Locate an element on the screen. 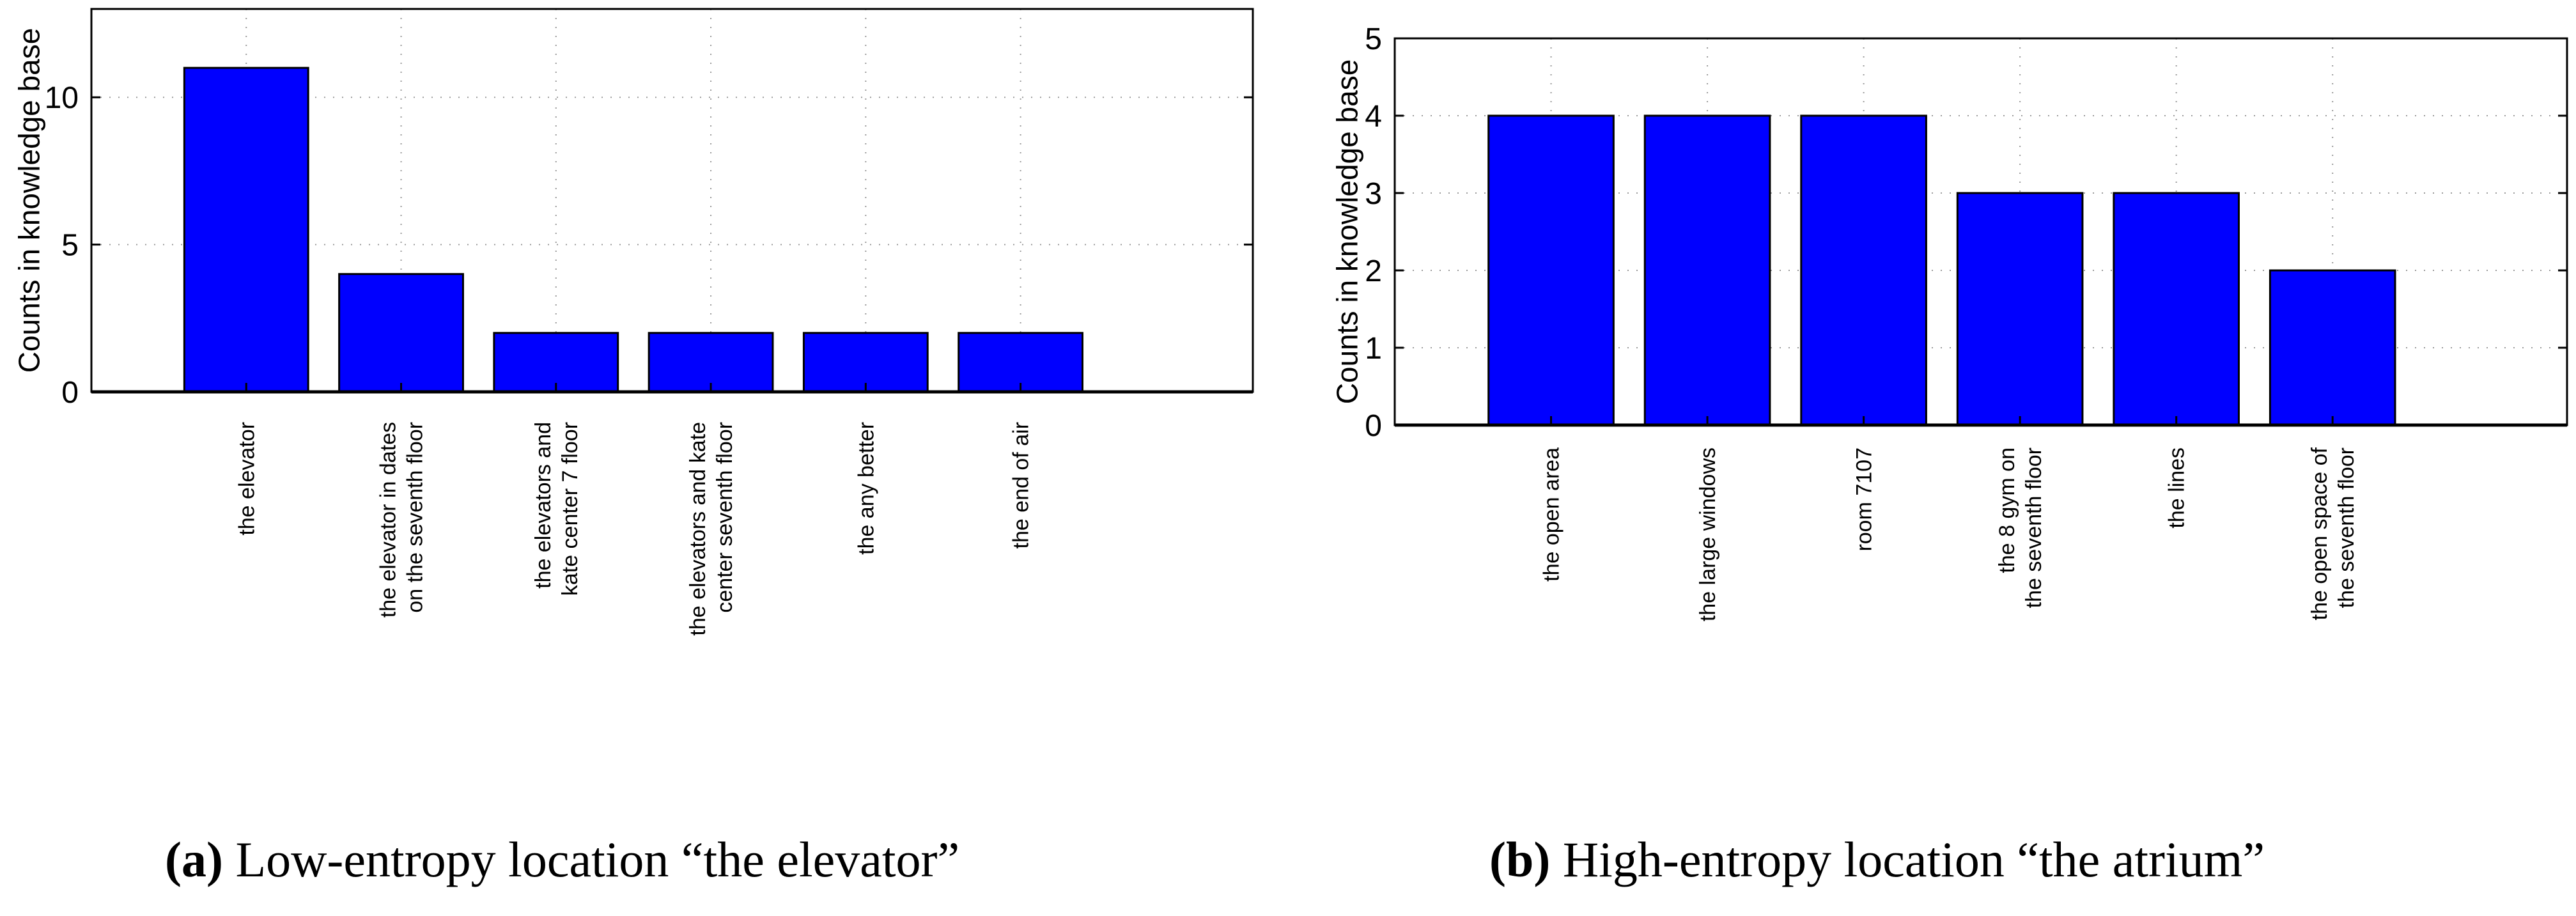 Image resolution: width=2576 pixels, height=916 pixels. chart-b-ytick-label-5: 5 is located at coordinates (1374, 39).